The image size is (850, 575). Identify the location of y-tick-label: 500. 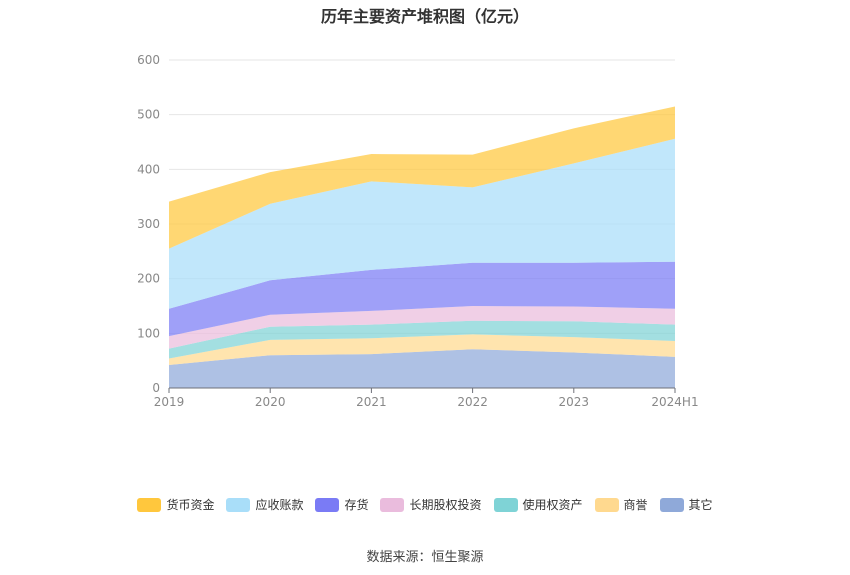
(148, 115).